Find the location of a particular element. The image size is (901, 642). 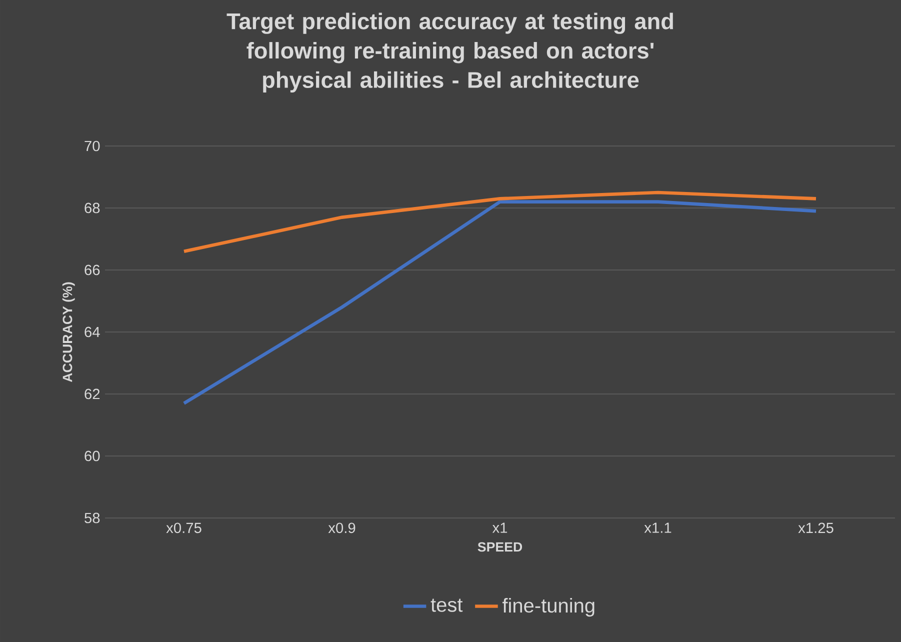

y-tick-label: 62 is located at coordinates (92, 394).